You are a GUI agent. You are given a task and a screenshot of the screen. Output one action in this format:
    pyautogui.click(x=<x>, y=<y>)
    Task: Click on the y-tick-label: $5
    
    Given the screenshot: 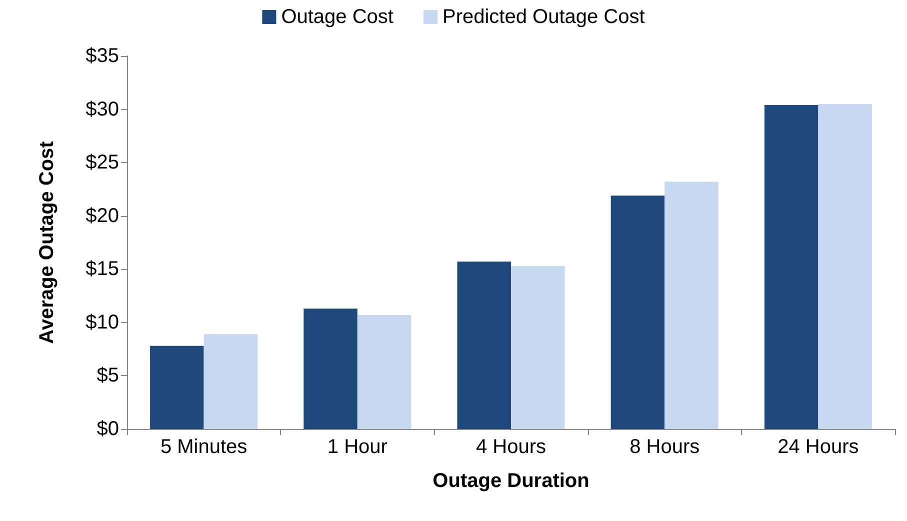 What is the action you would take?
    pyautogui.click(x=107, y=375)
    